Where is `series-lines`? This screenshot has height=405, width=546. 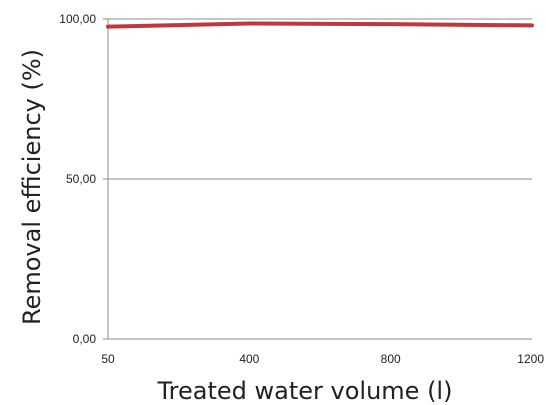 series-lines is located at coordinates (320, 25).